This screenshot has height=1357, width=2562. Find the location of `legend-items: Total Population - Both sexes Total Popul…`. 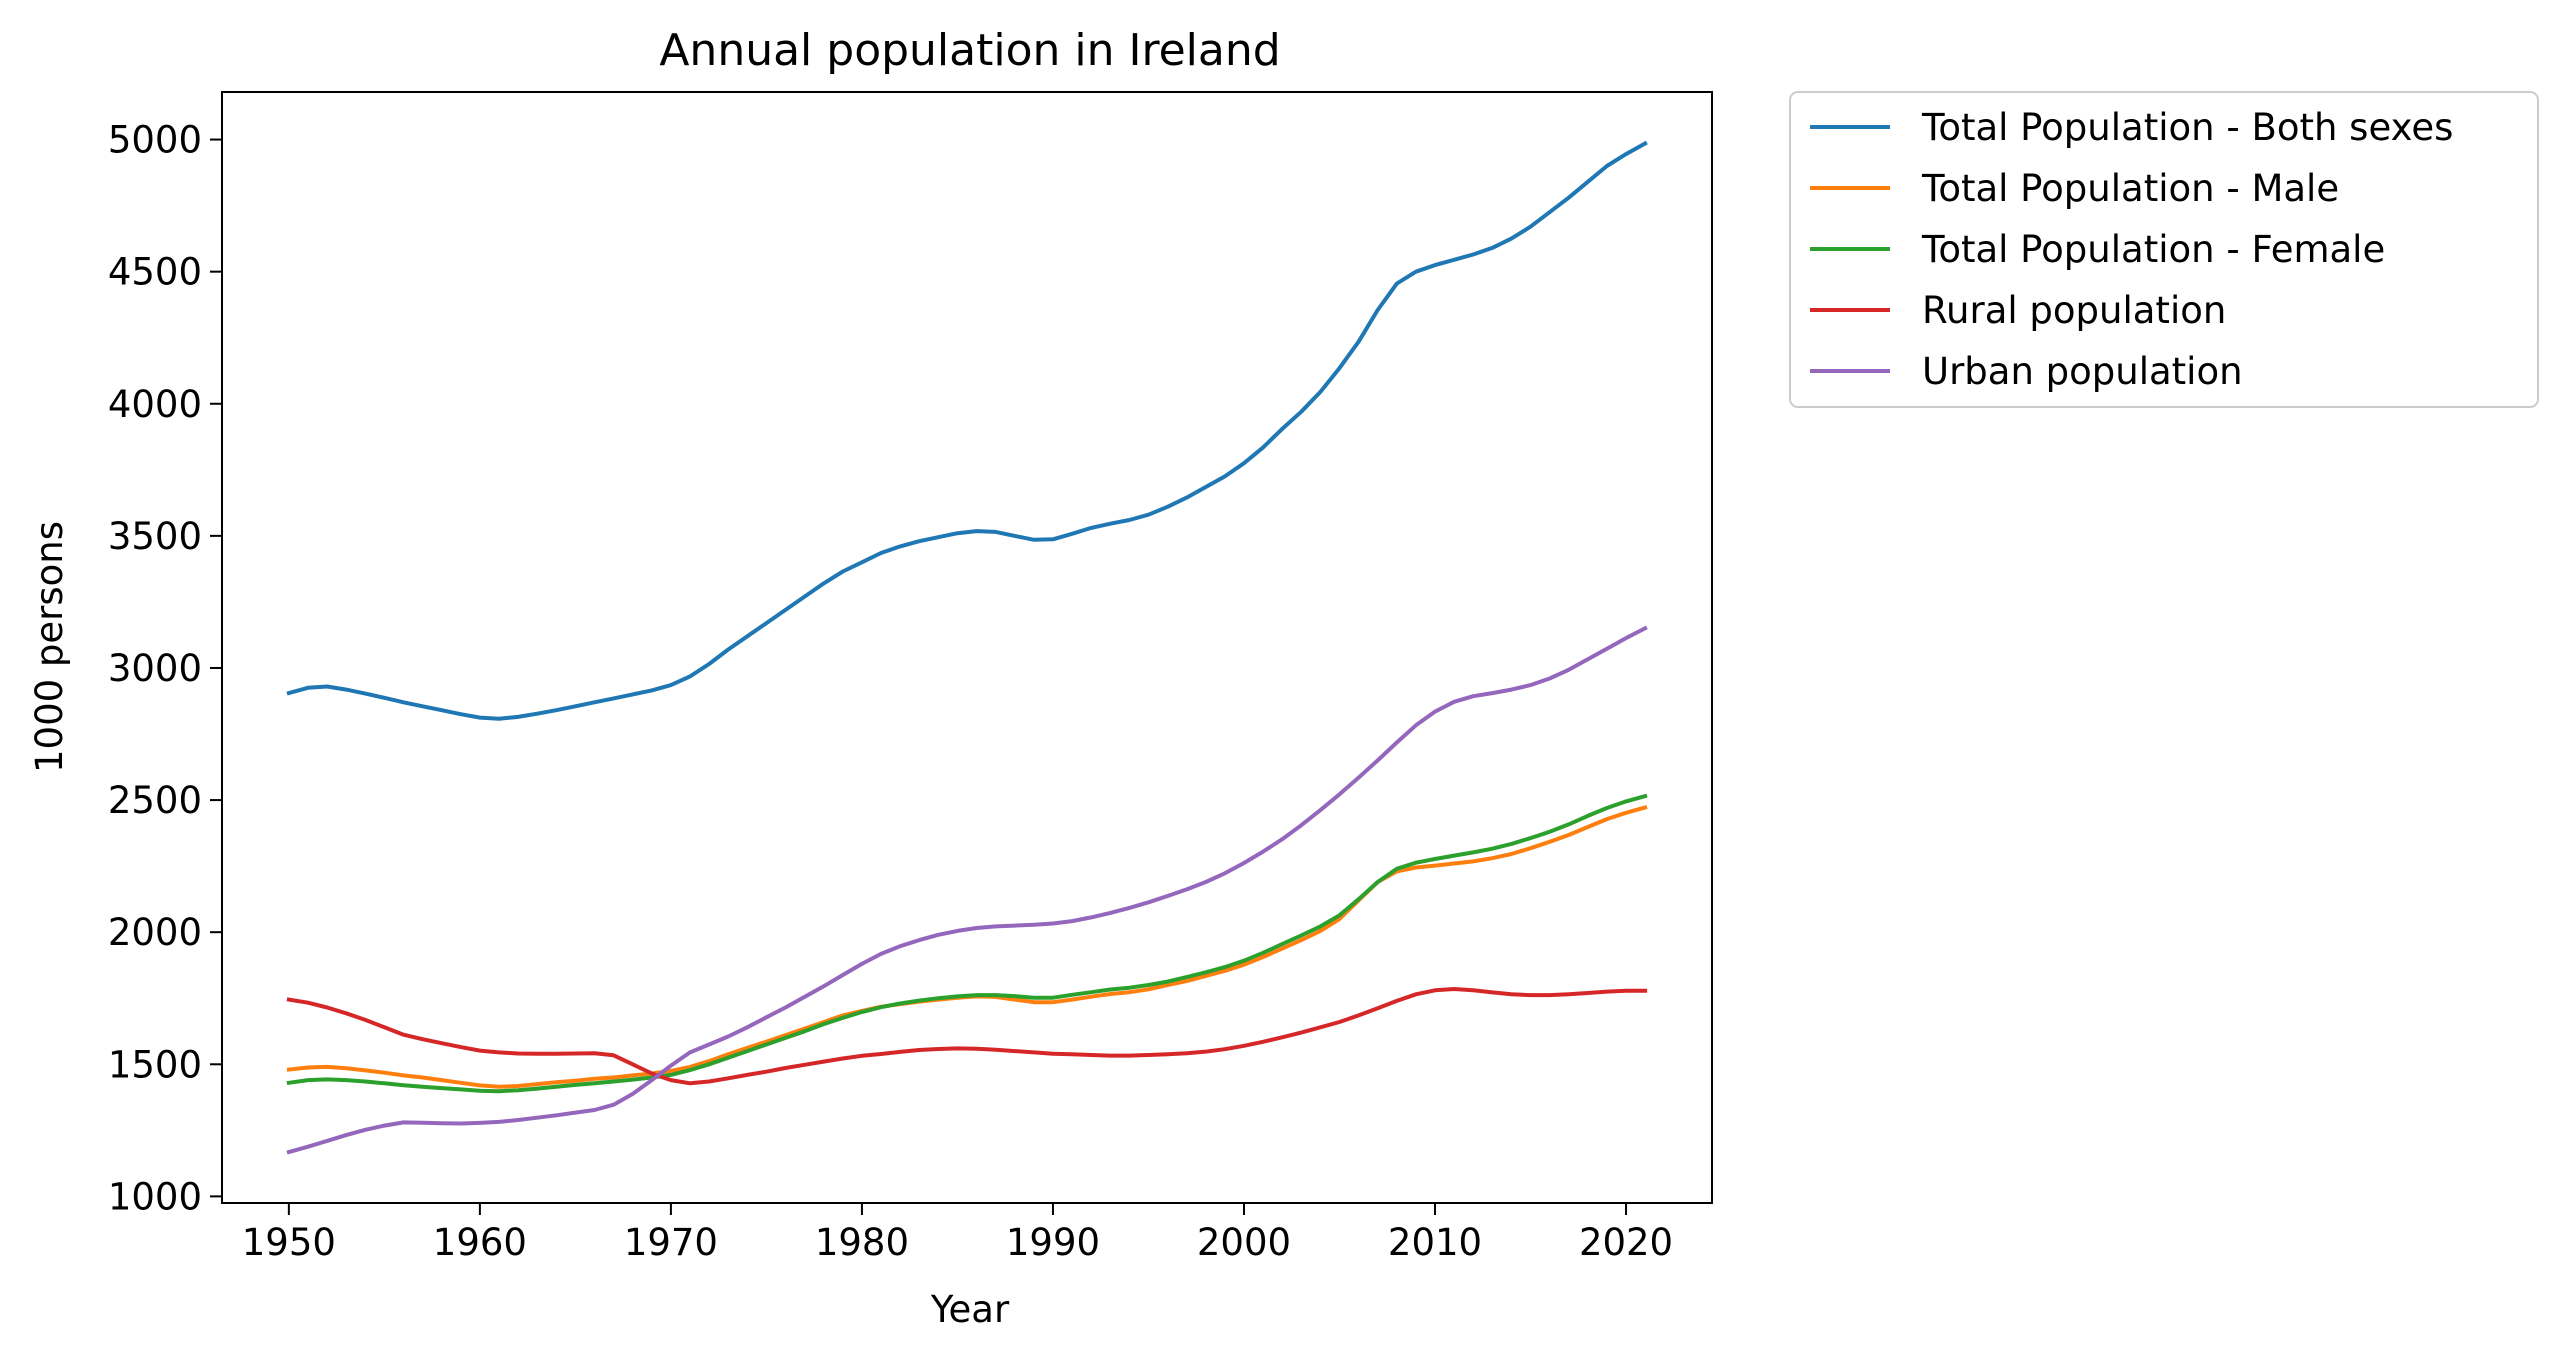

legend-items: Total Population - Both sexes Total Popul… is located at coordinates (2131, 249).